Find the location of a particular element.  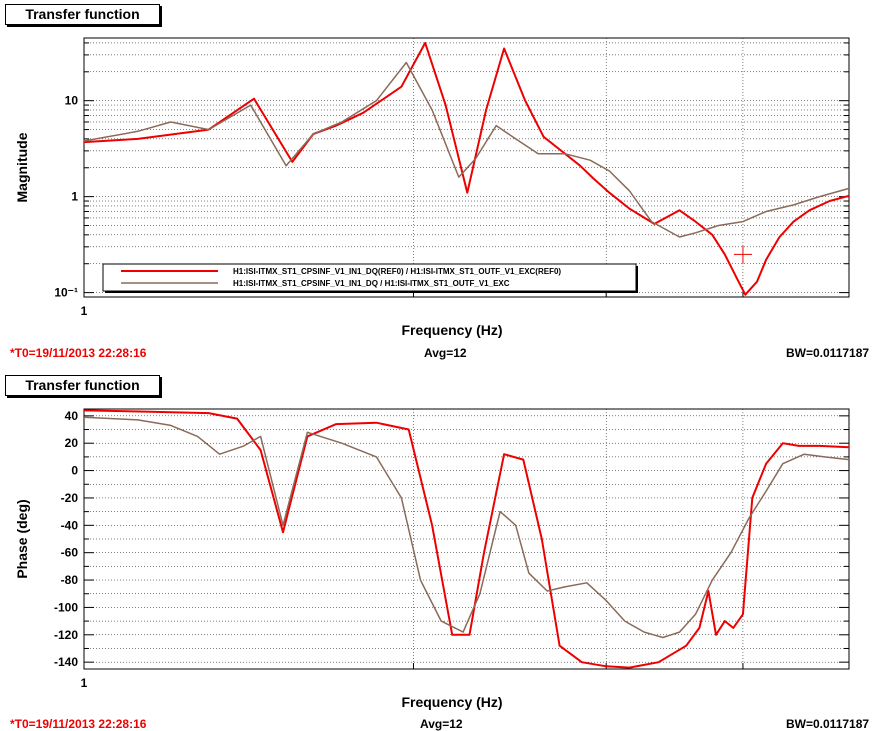

y-tick-label: -40 is located at coordinates (70, 525).